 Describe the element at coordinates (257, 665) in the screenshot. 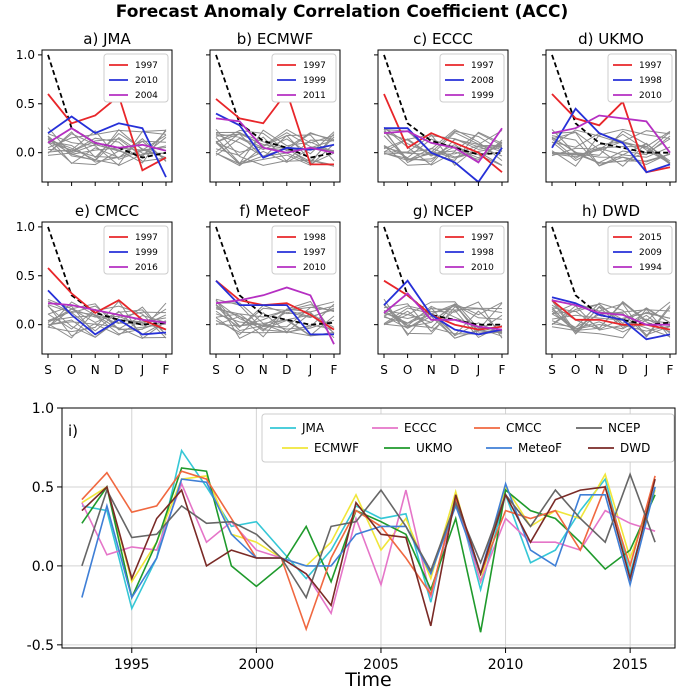

I see `x-tick-label-2000: 2000` at that location.